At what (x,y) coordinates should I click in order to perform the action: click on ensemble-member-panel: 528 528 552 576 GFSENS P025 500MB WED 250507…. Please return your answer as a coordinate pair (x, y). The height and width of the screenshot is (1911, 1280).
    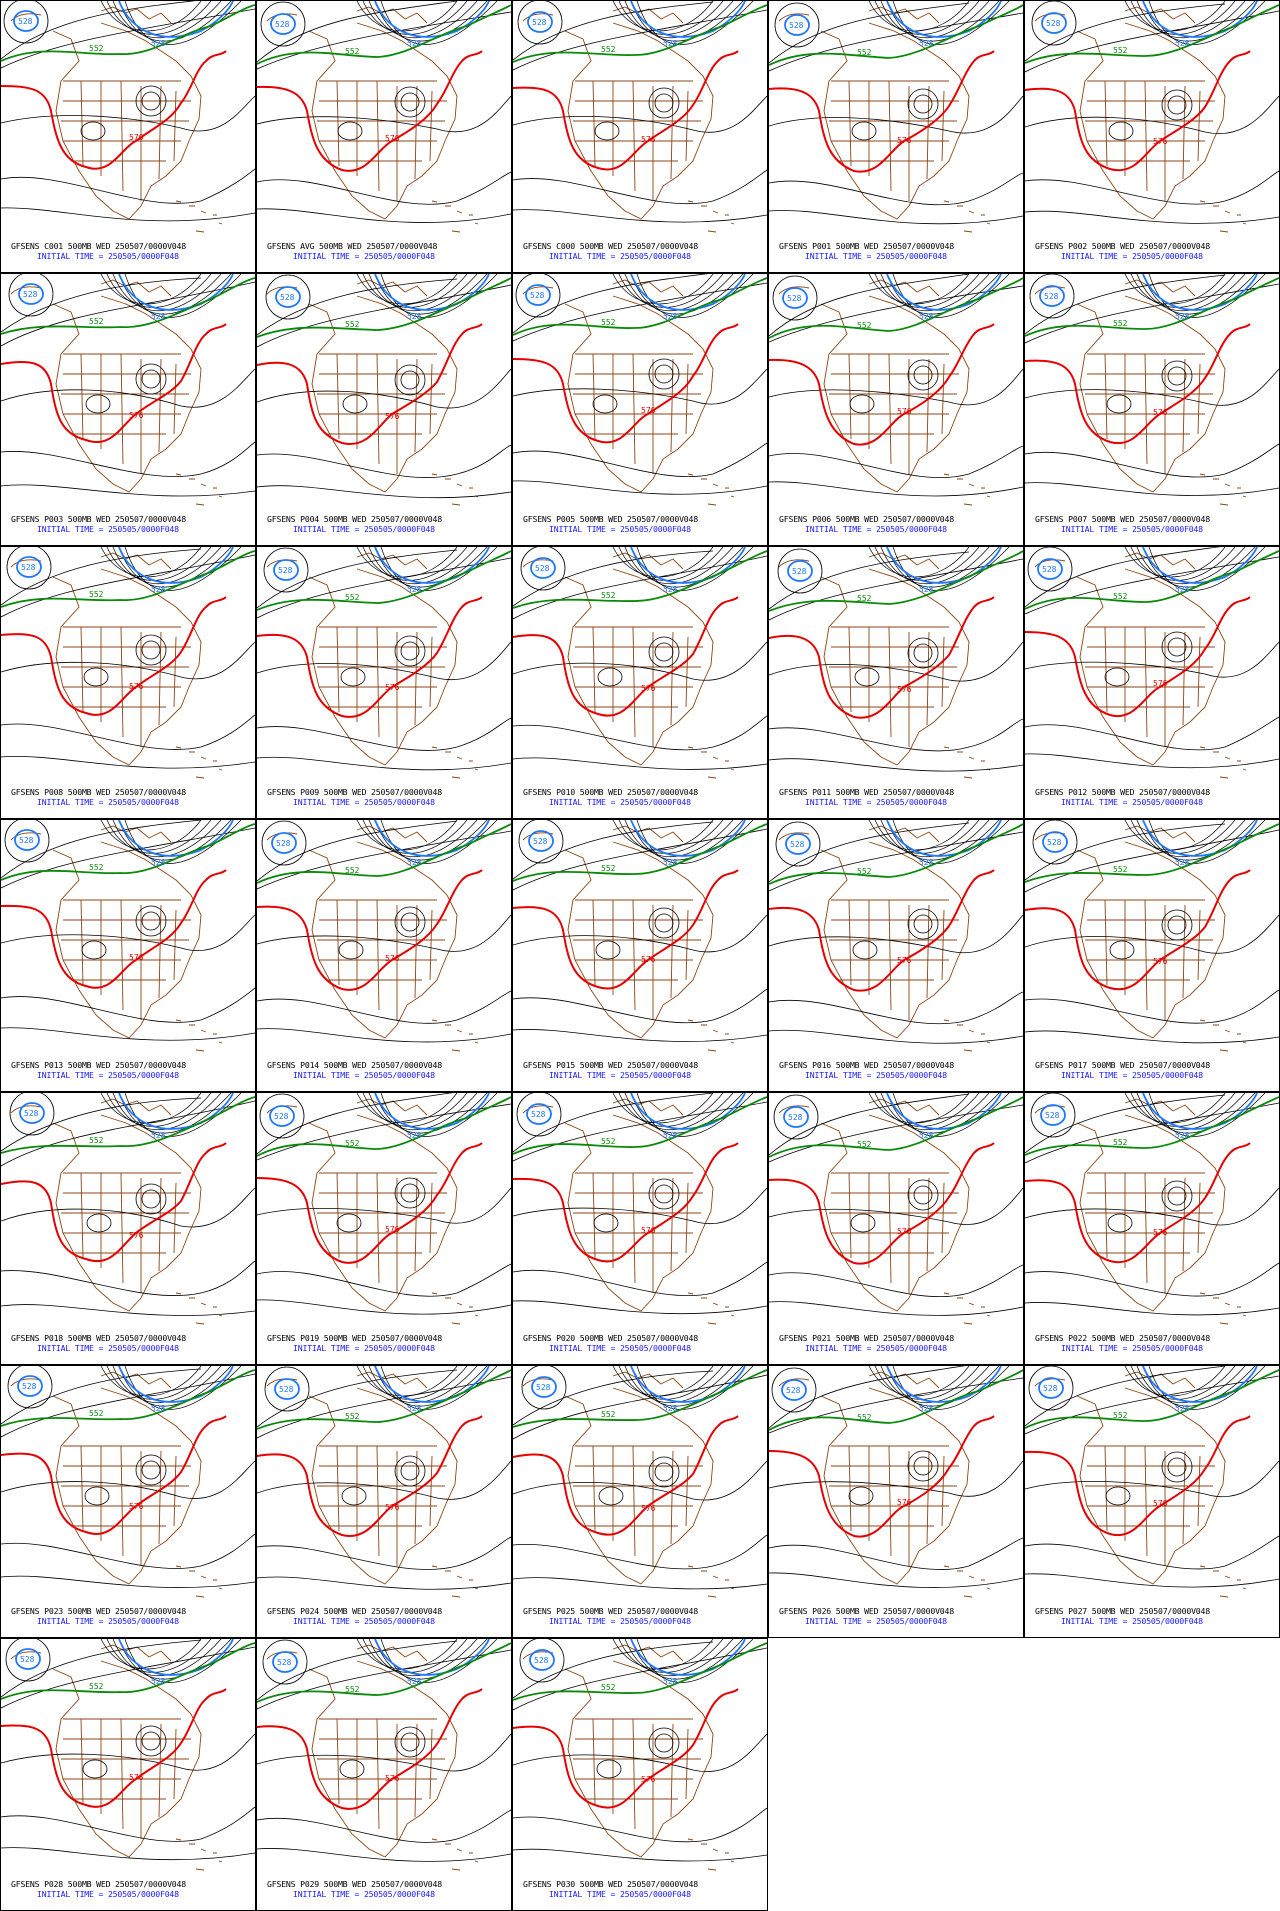
    Looking at the image, I should click on (640, 1501).